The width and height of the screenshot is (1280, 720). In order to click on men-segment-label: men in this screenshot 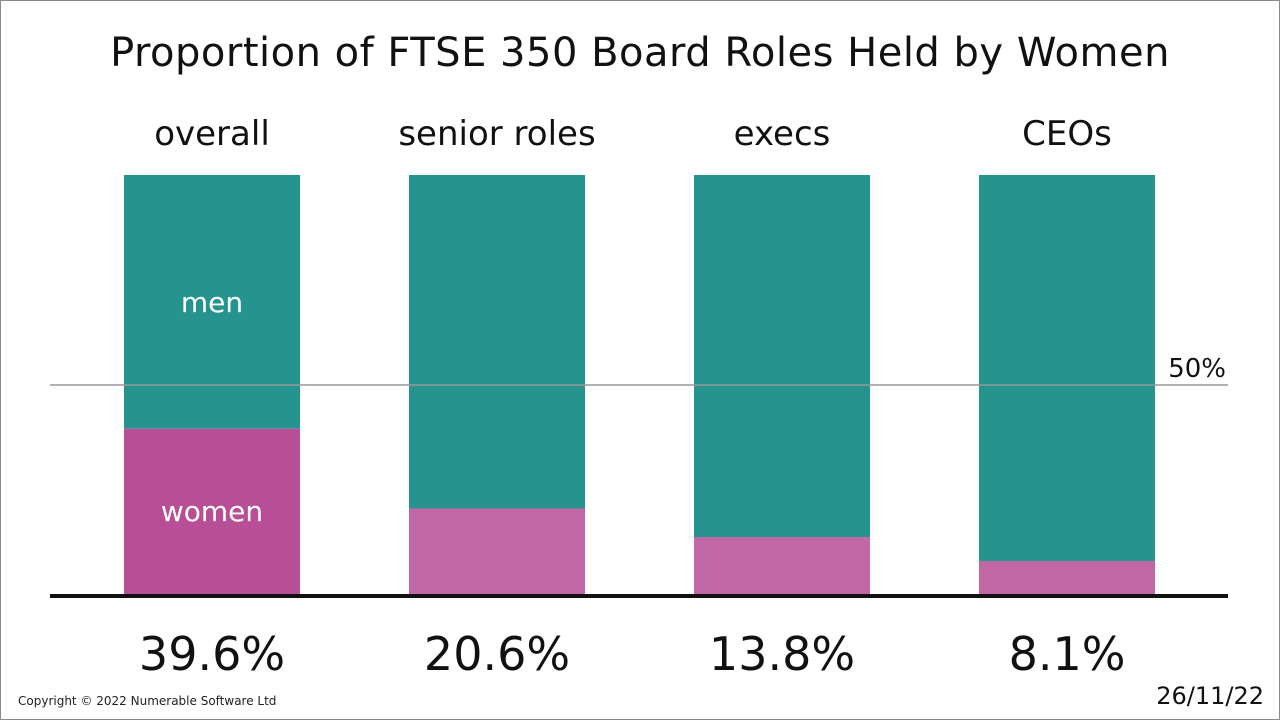, I will do `click(212, 302)`.